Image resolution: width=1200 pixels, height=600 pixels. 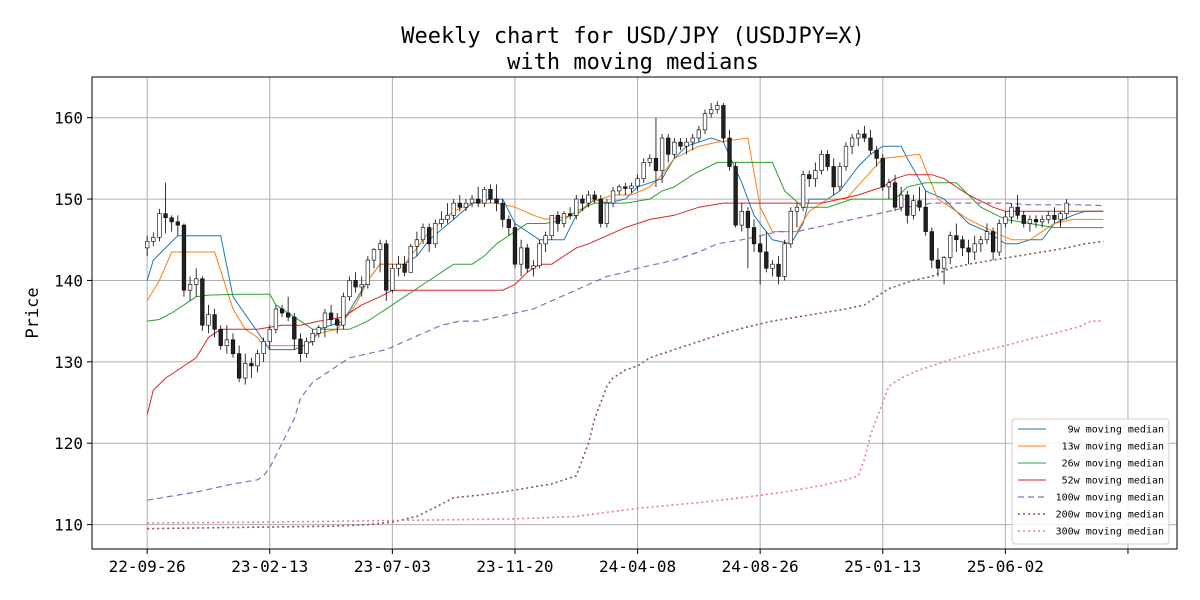 I want to click on x-tick-label: 23-02-13, so click(x=269, y=566).